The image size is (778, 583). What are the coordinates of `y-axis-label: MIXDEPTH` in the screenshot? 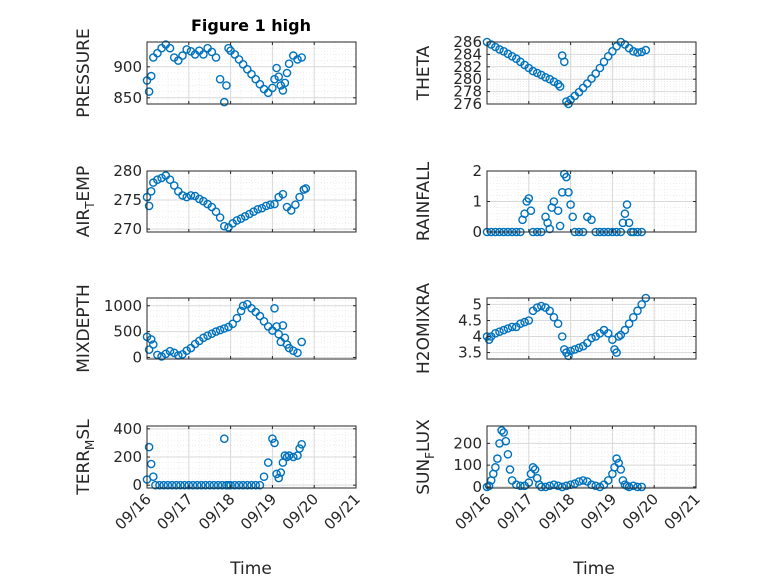 It's located at (84, 328).